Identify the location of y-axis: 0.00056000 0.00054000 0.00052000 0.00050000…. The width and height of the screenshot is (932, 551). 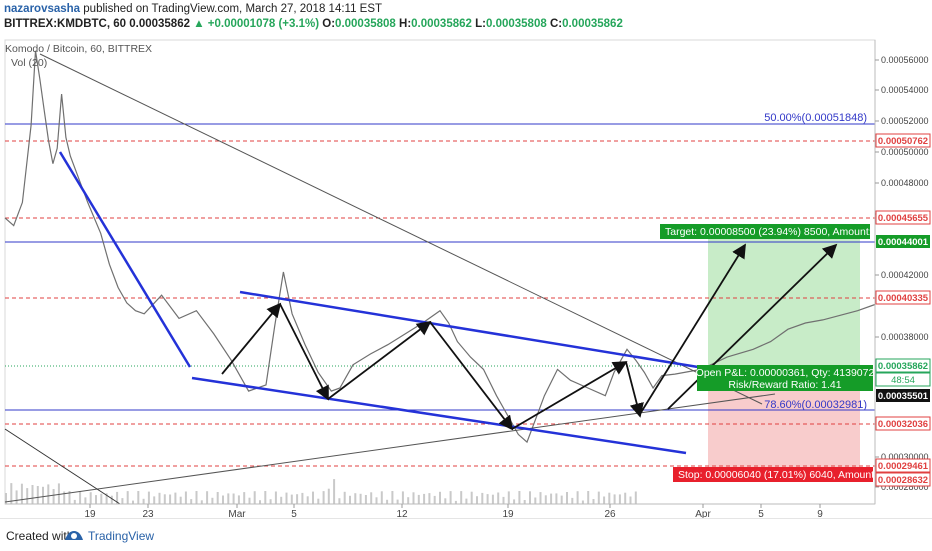
(901, 272).